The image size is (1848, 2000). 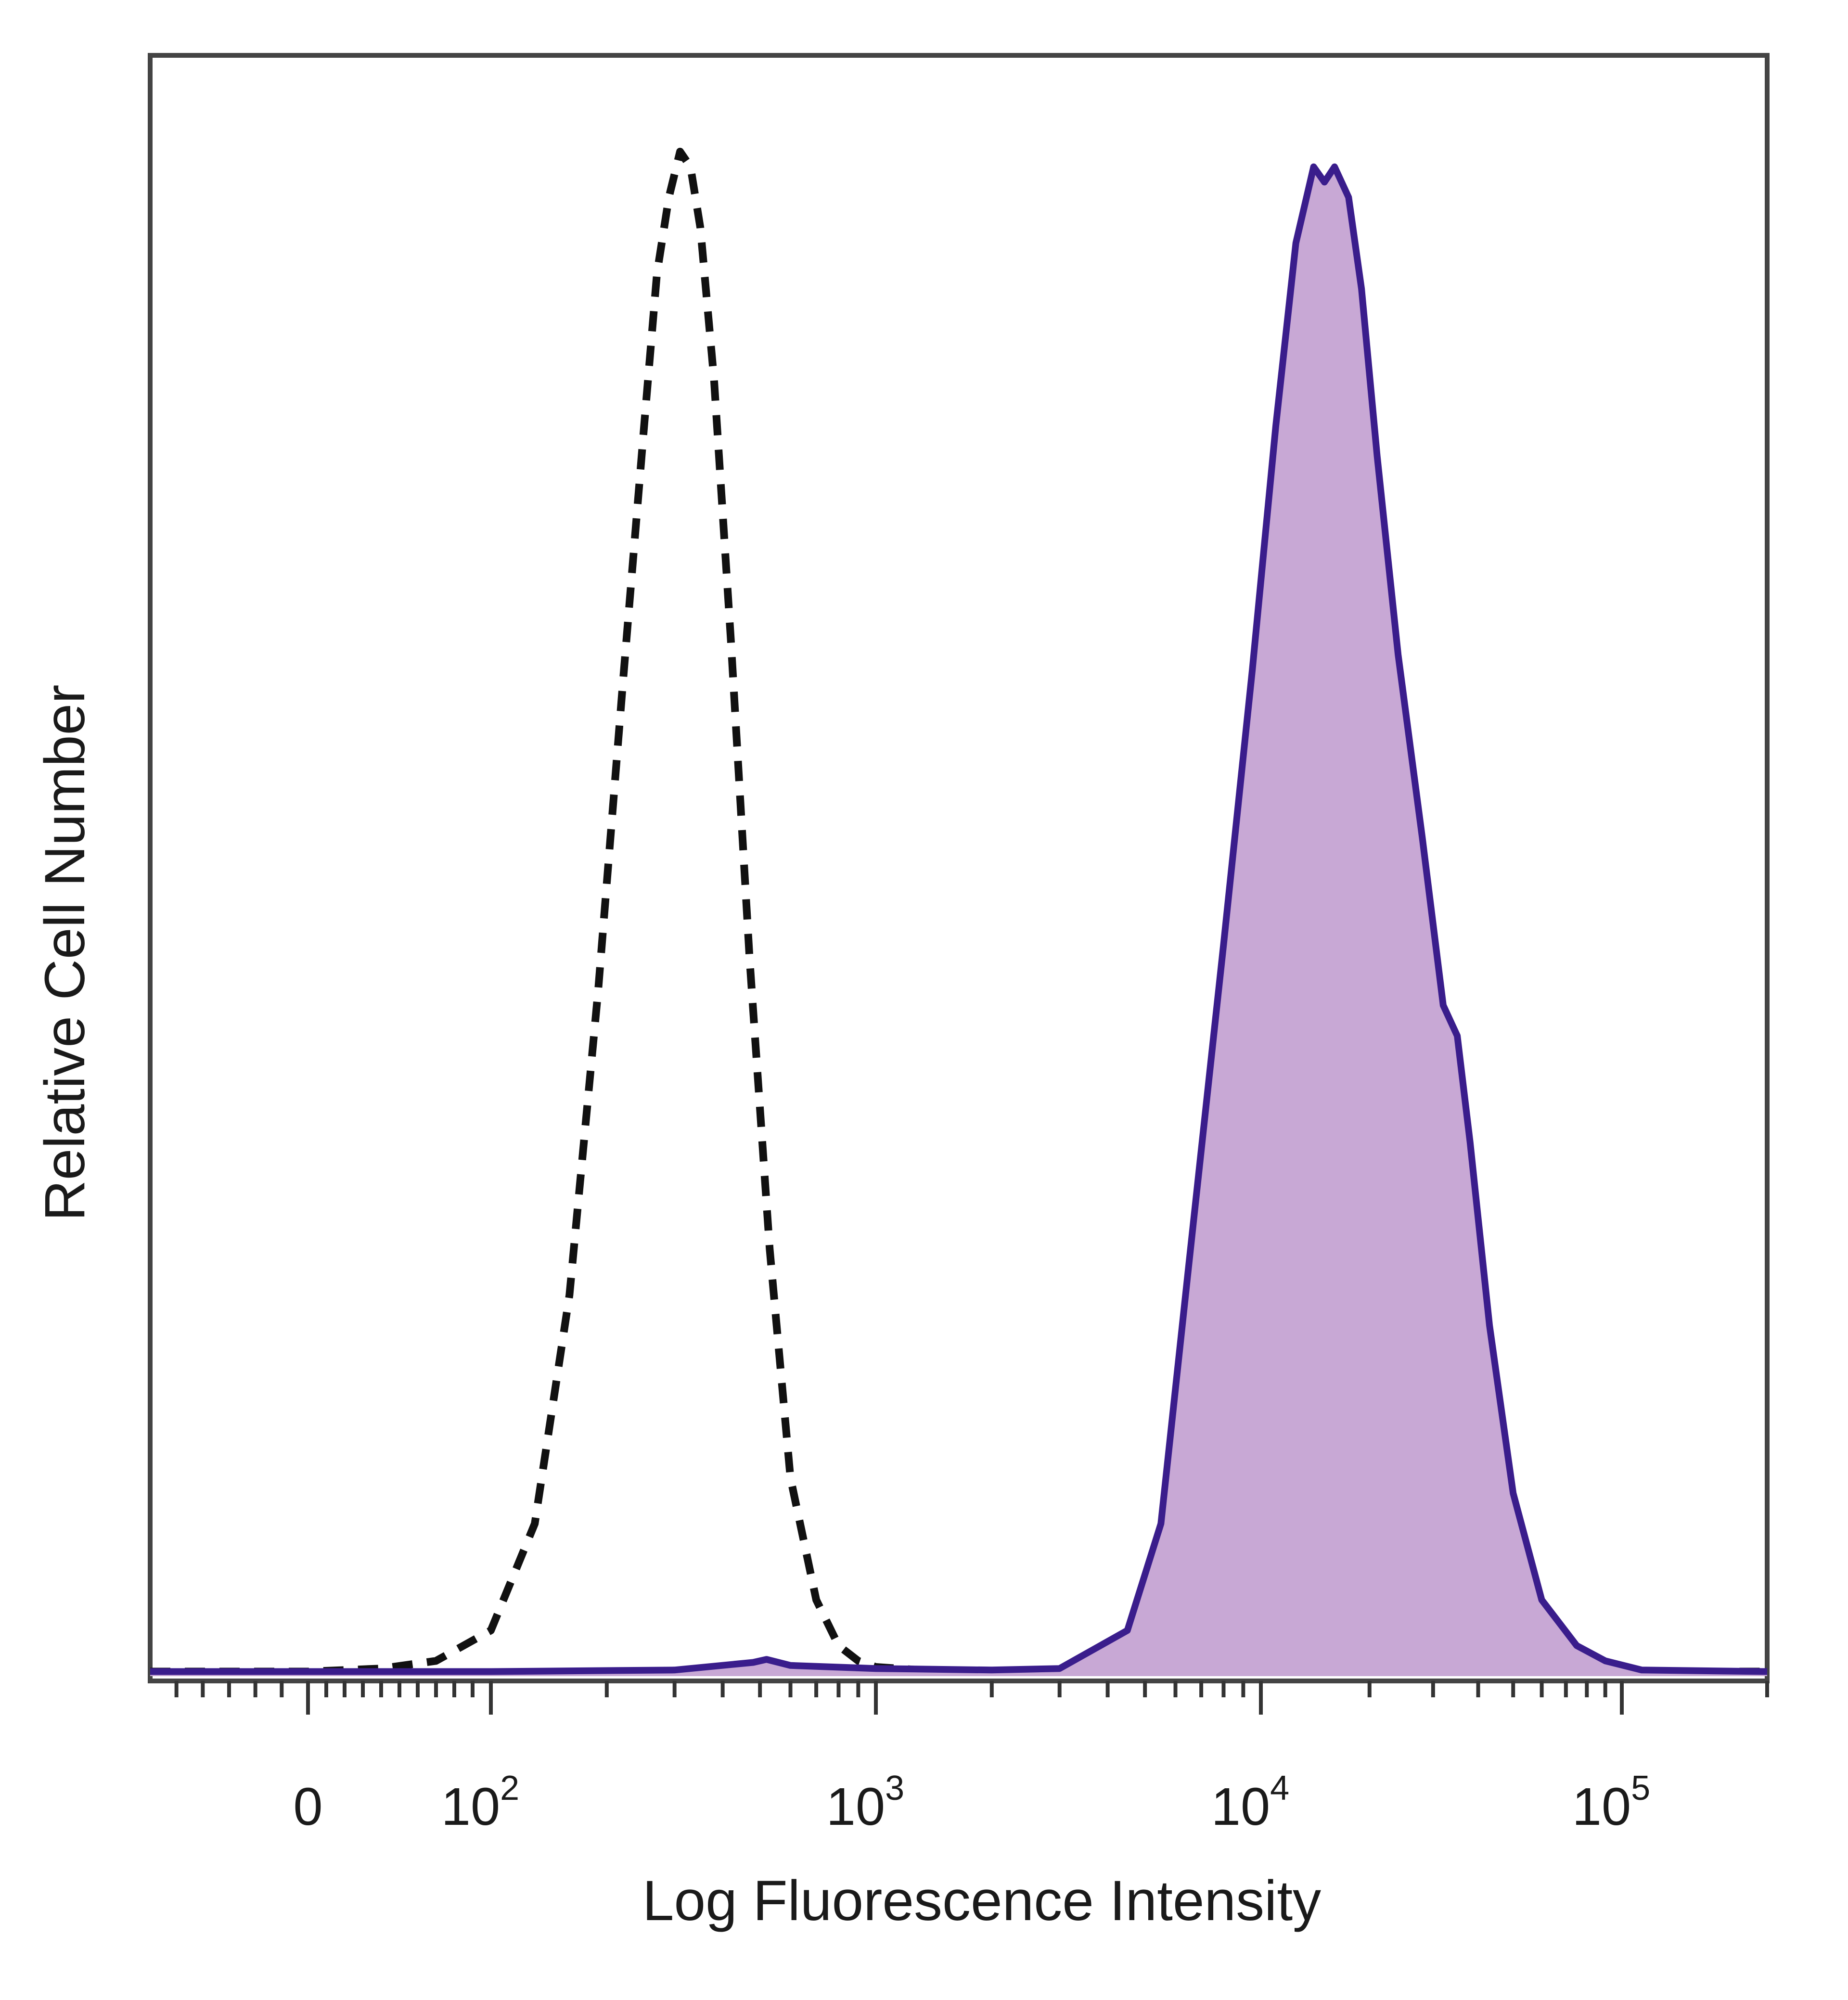 I want to click on x-tick-label: 10², so click(x=480, y=1802).